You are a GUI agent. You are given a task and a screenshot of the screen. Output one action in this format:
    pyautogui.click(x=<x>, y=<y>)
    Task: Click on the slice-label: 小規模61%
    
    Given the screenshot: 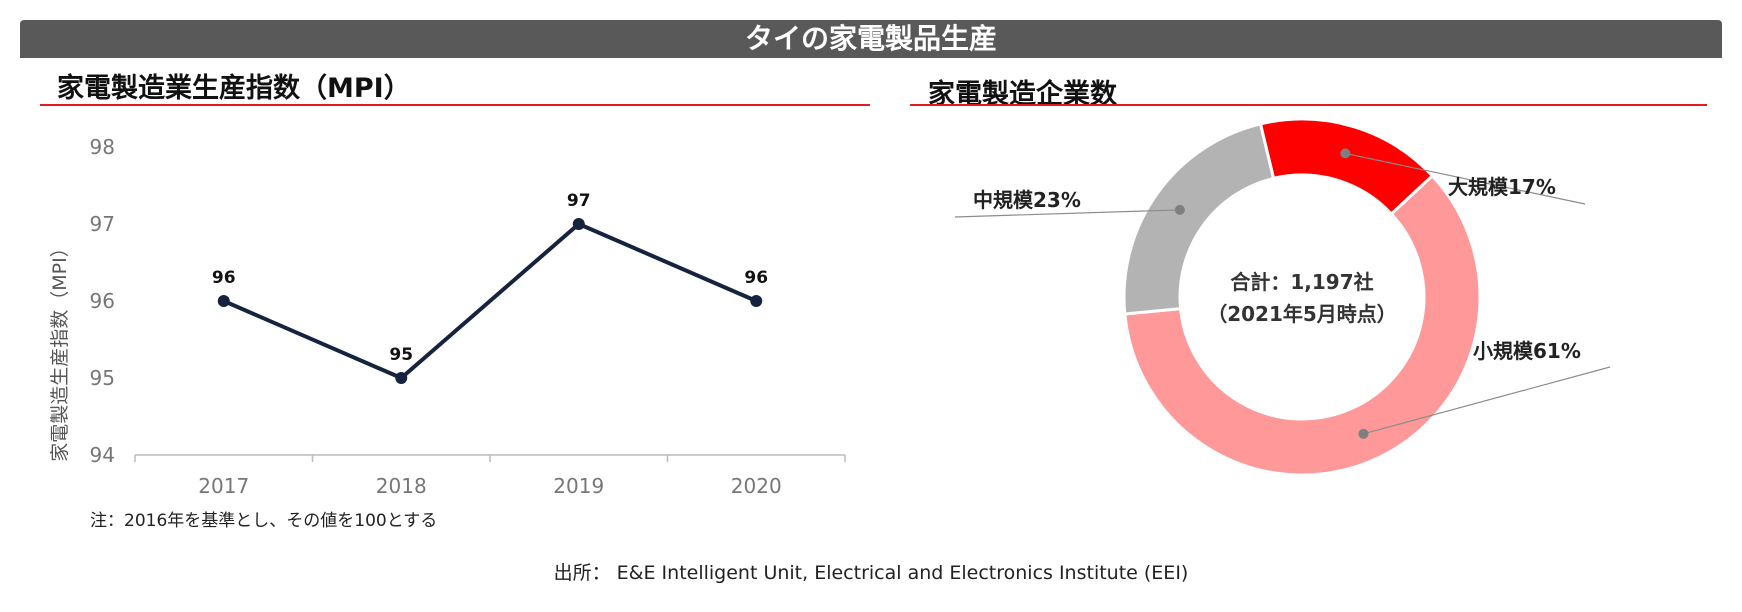 What is the action you would take?
    pyautogui.click(x=1527, y=351)
    